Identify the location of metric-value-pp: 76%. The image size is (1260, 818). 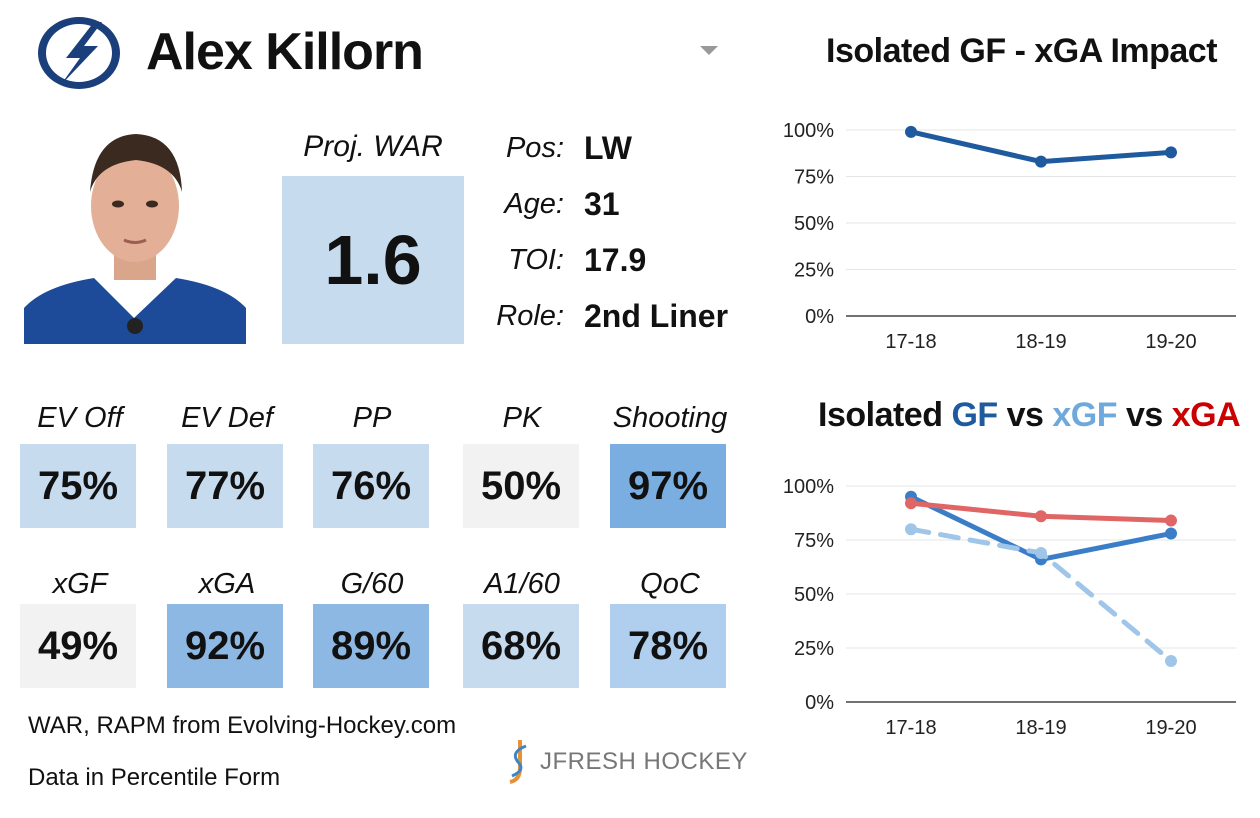
(371, 485).